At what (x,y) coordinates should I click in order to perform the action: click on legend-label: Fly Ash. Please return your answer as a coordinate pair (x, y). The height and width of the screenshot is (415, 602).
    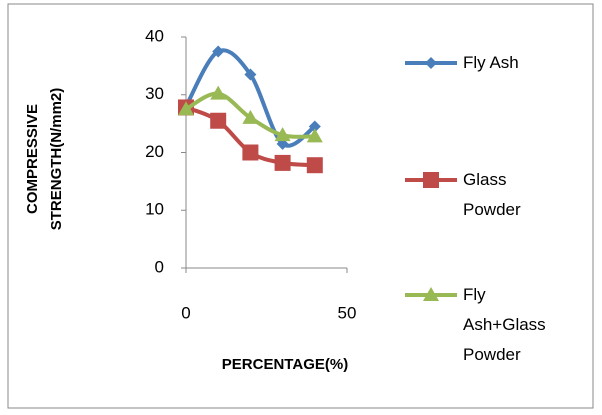
    Looking at the image, I should click on (491, 62).